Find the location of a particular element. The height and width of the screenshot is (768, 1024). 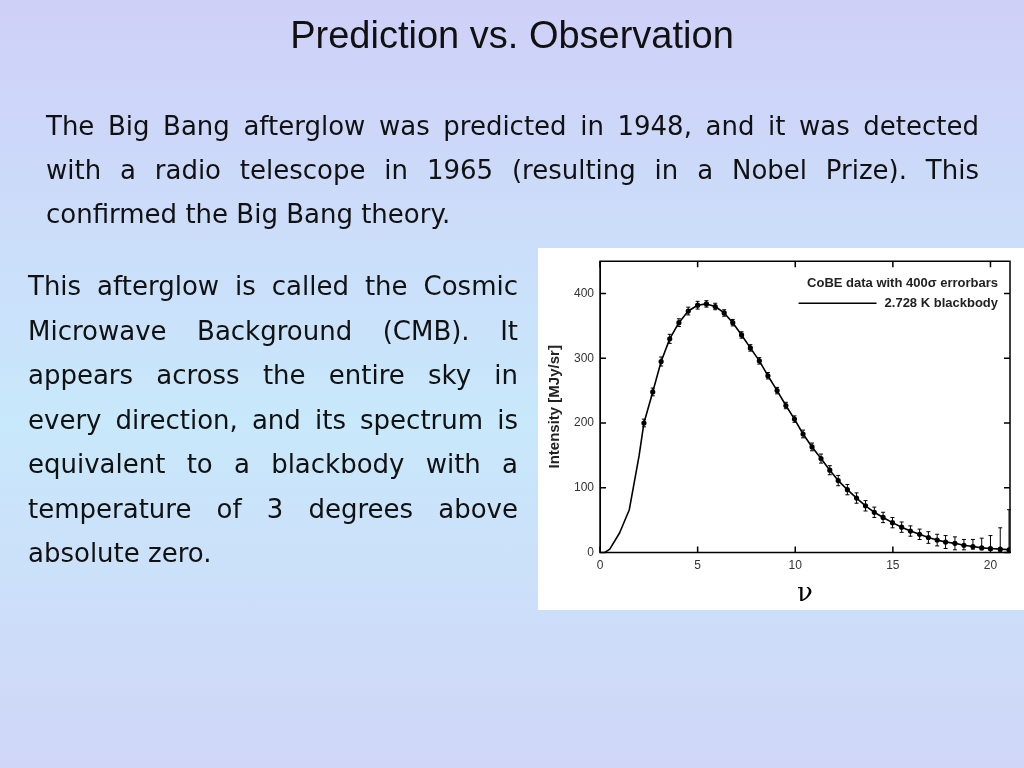

y-tick-label: 100 is located at coordinates (584, 487).